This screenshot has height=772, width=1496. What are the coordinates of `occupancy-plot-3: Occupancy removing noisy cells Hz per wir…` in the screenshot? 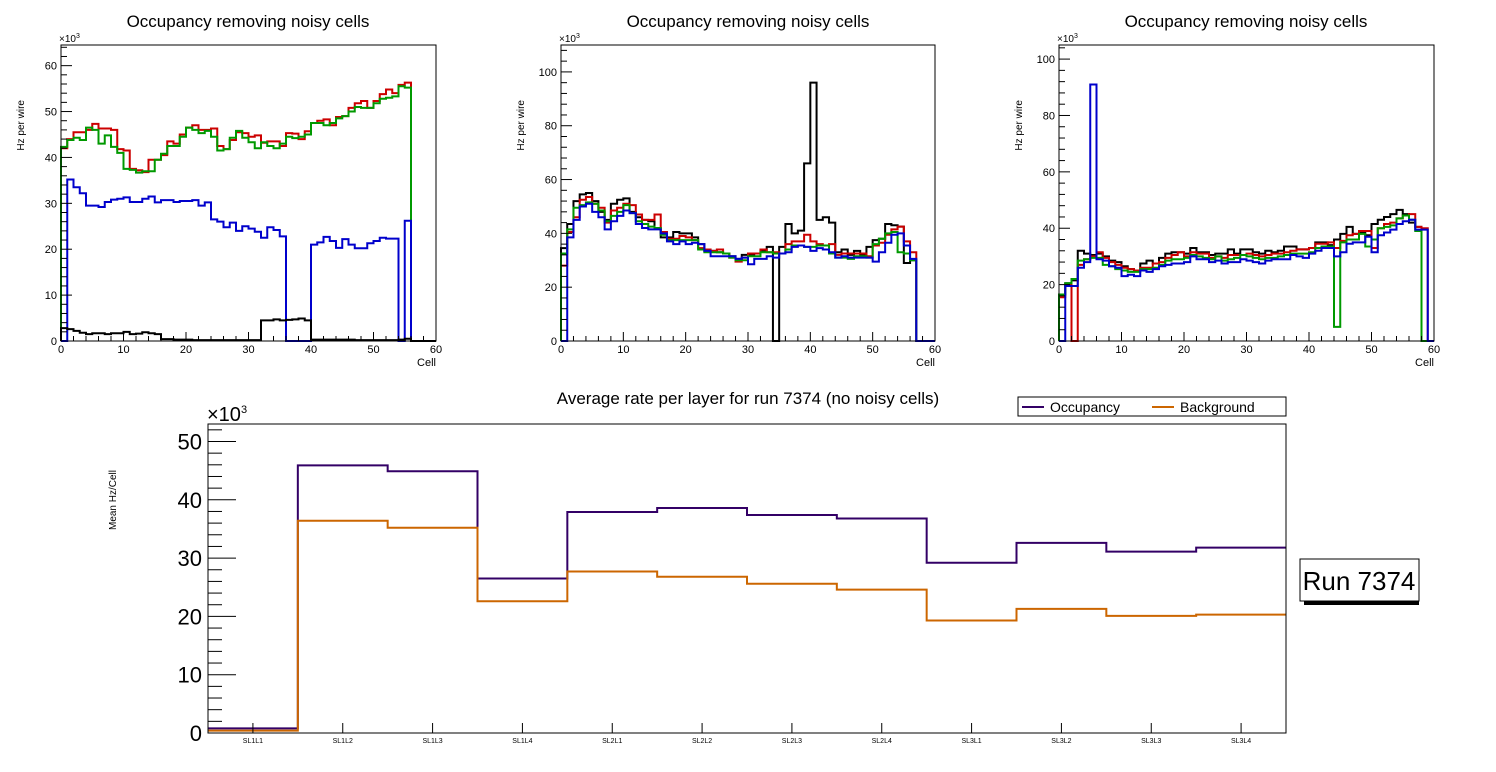 It's located at (1227, 190).